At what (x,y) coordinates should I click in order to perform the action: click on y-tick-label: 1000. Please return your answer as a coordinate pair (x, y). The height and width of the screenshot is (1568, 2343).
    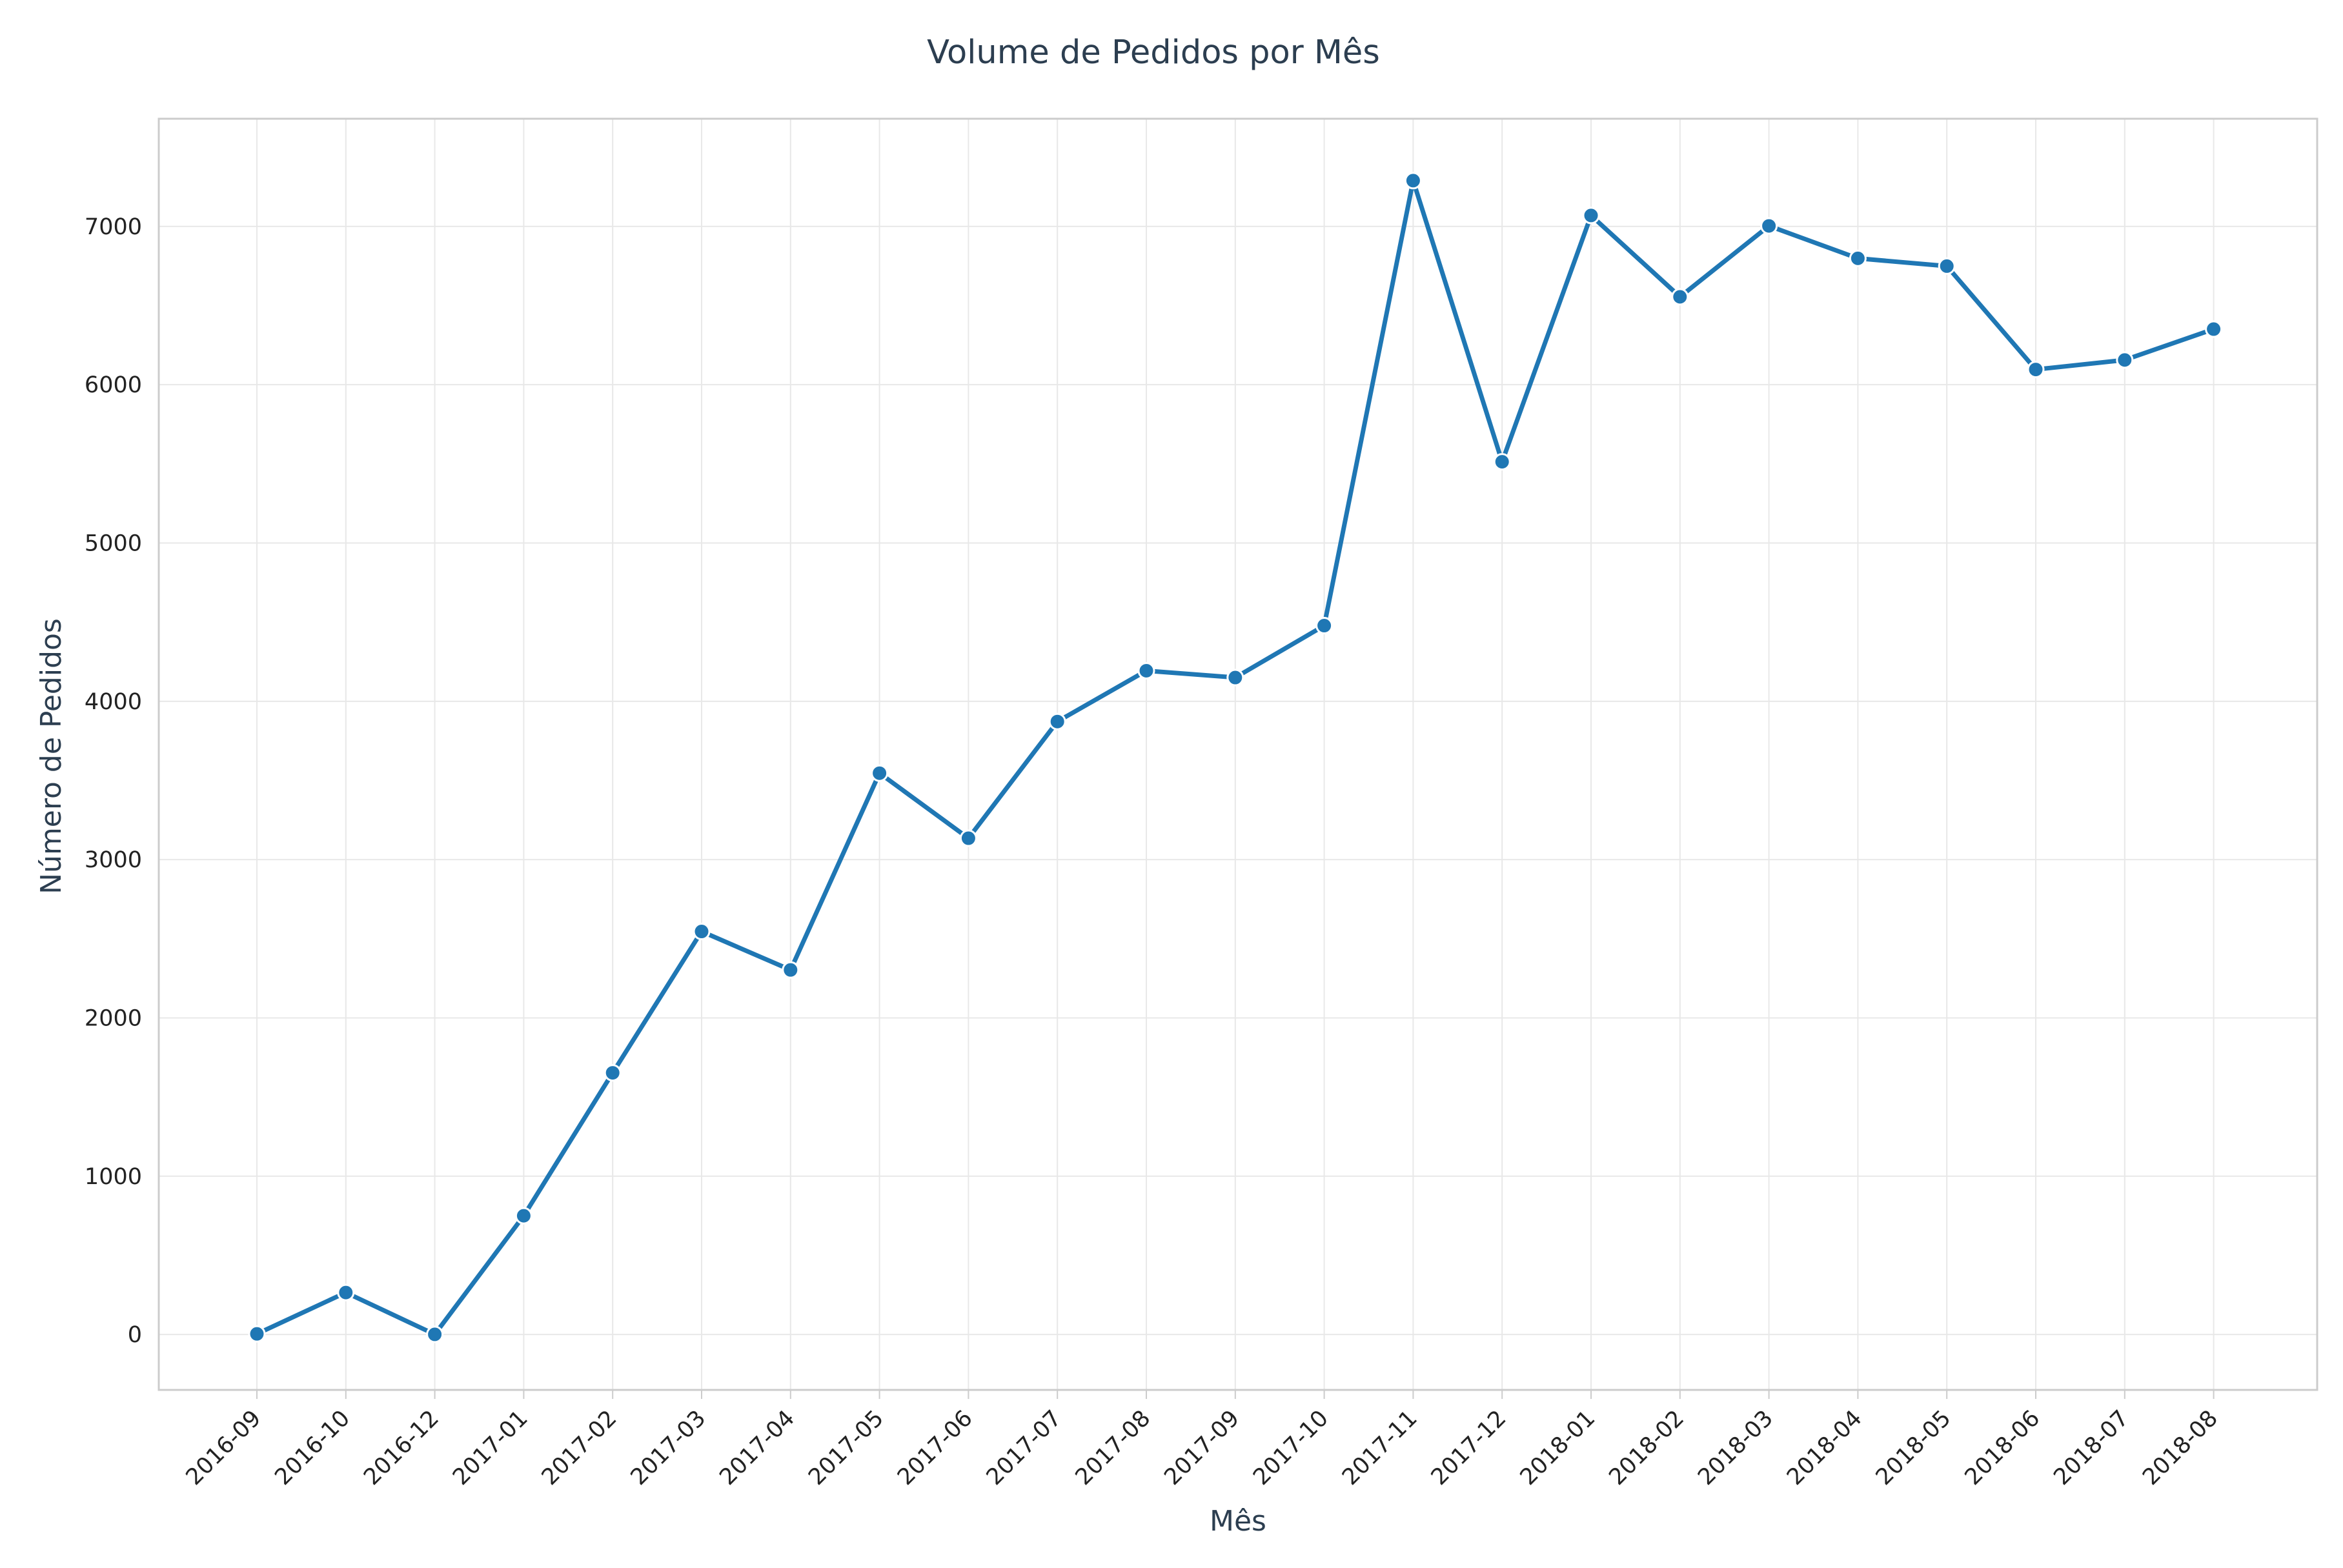
    Looking at the image, I should click on (113, 1177).